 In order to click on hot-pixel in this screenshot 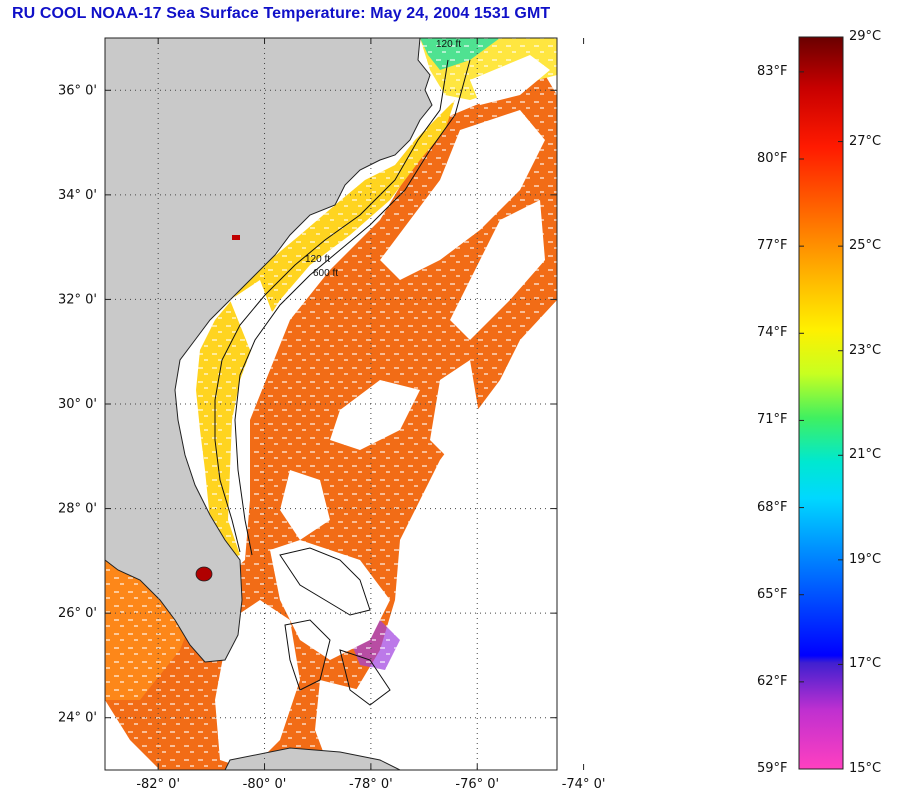, I will do `click(236, 237)`.